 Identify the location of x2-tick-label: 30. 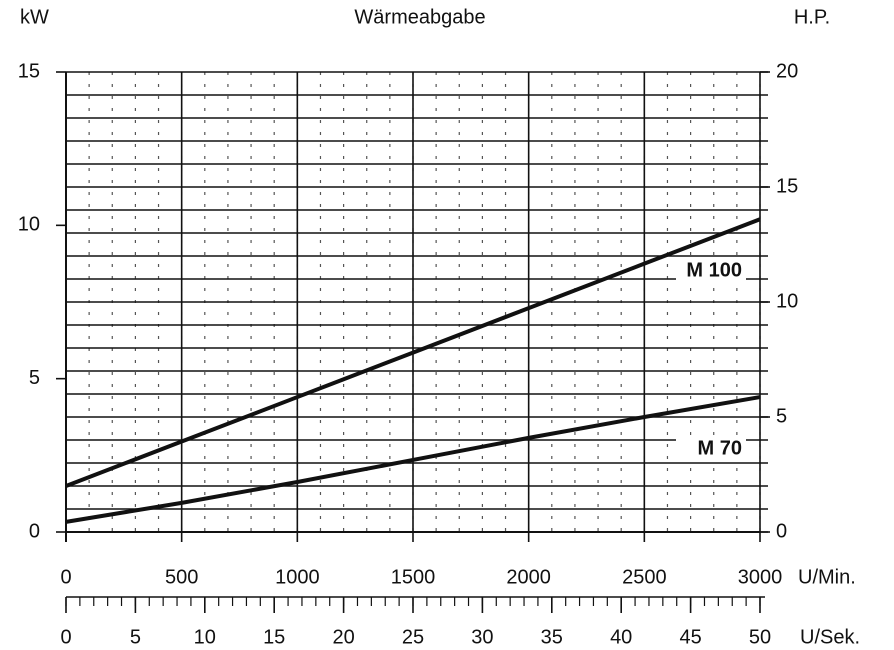
(482, 637).